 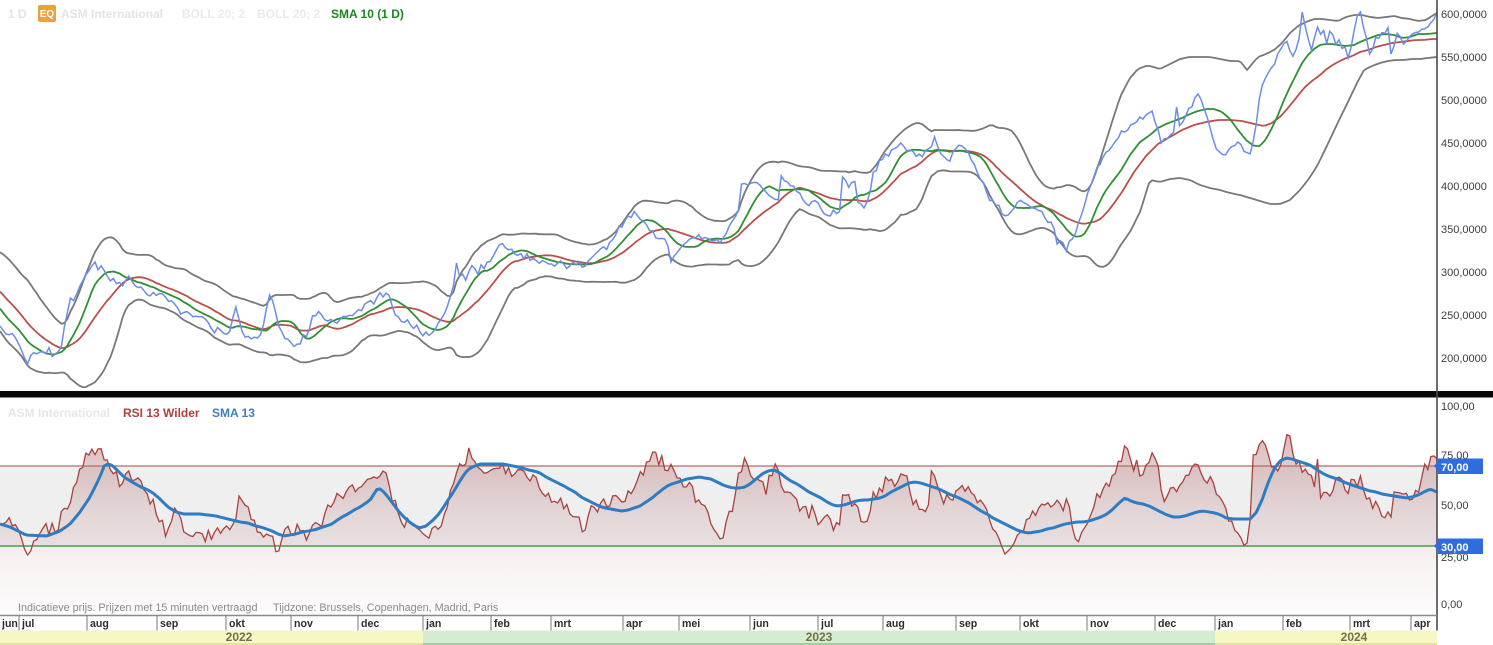 What do you see at coordinates (1455, 558) in the screenshot?
I see `svg-text: 25,00` at bounding box center [1455, 558].